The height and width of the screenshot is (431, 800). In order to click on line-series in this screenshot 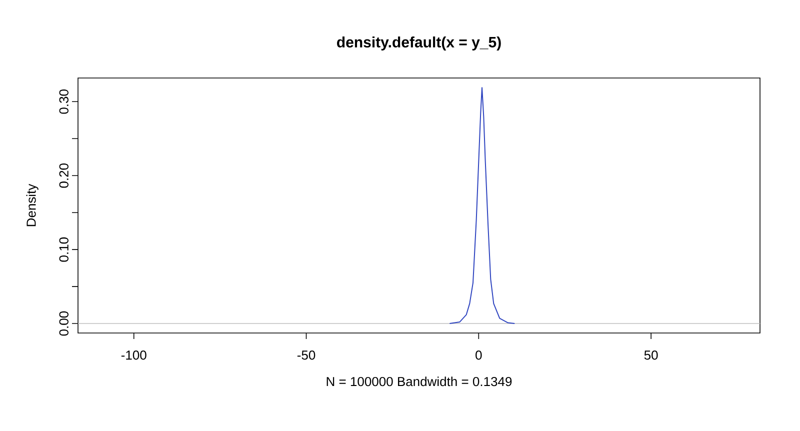, I will do `click(482, 205)`.